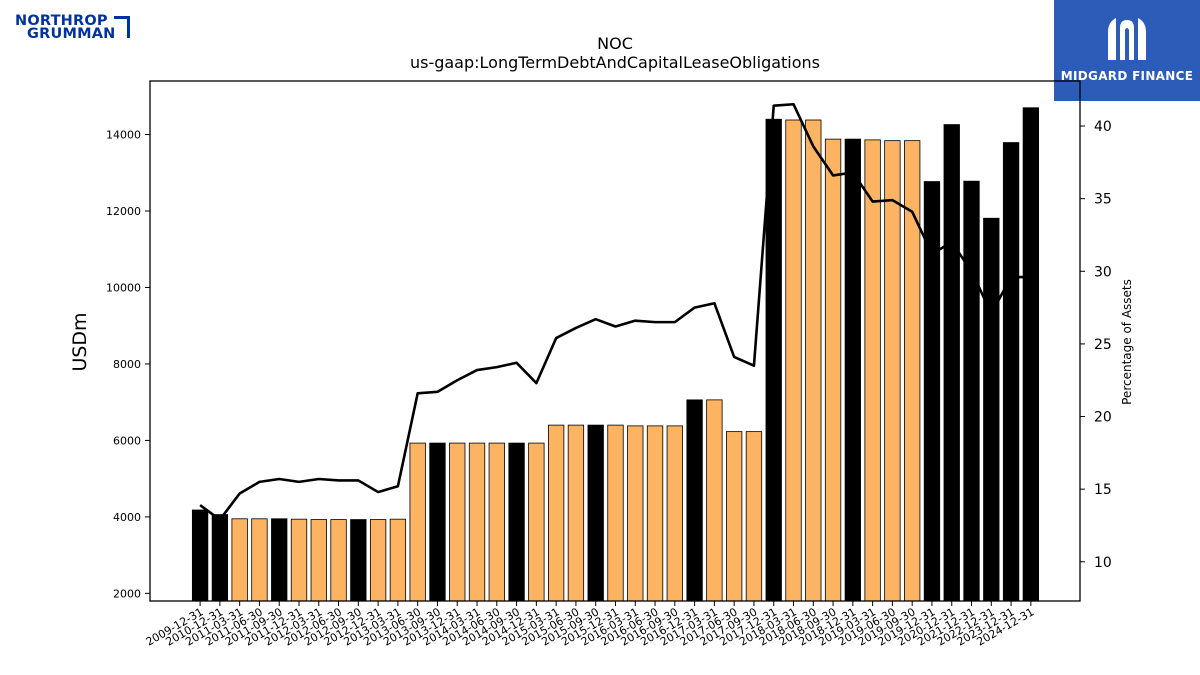 The width and height of the screenshot is (1200, 675). What do you see at coordinates (1127, 39) in the screenshot?
I see `midgard-mark-icon` at bounding box center [1127, 39].